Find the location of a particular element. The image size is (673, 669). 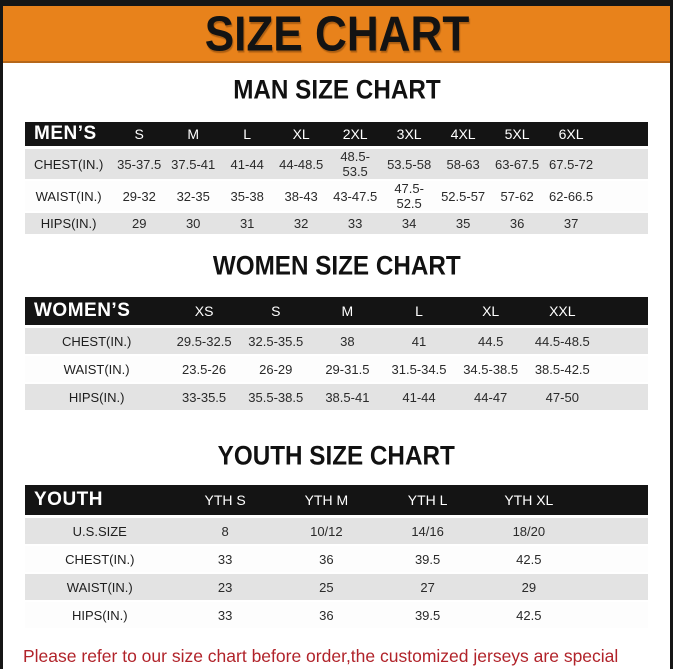

size-cell: 35.5-38.5 is located at coordinates (275, 398).